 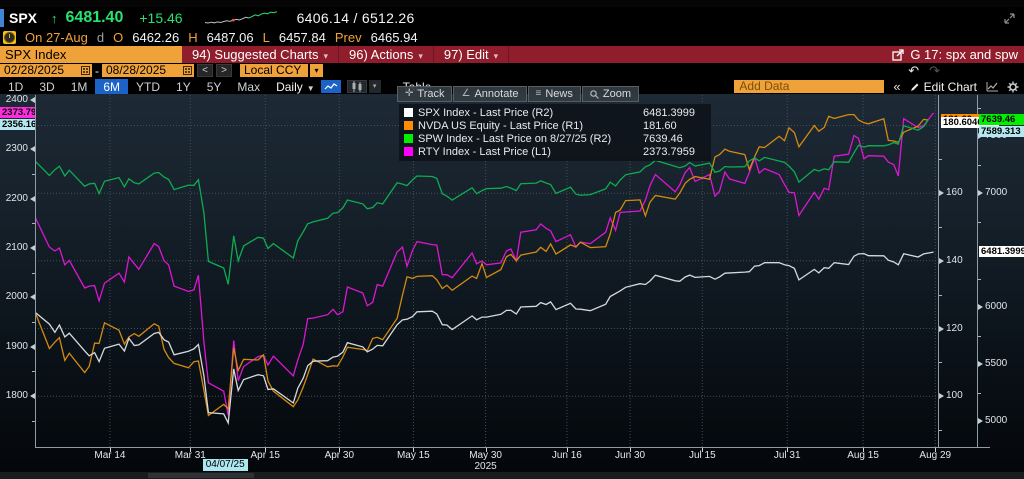 I want to click on clock-icon, so click(x=9, y=37).